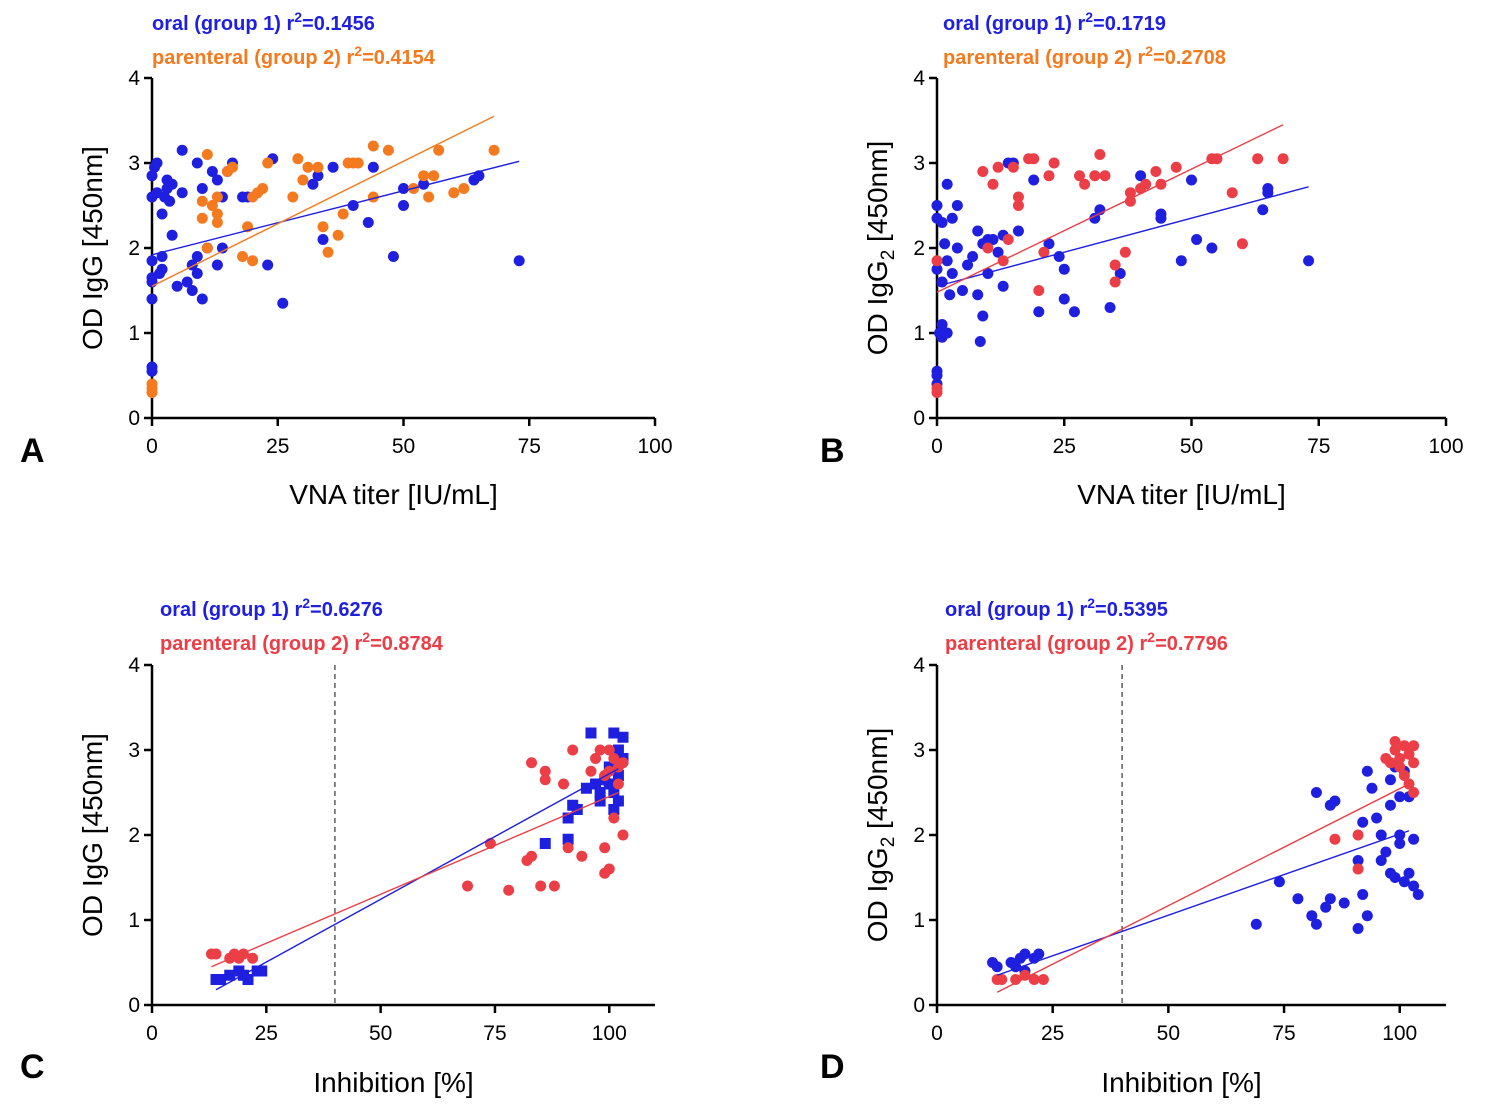 The height and width of the screenshot is (1119, 1486). What do you see at coordinates (1086, 642) in the screenshot?
I see `r-squared-label-parenteral: parenteral (group 2) r2=0.7796` at bounding box center [1086, 642].